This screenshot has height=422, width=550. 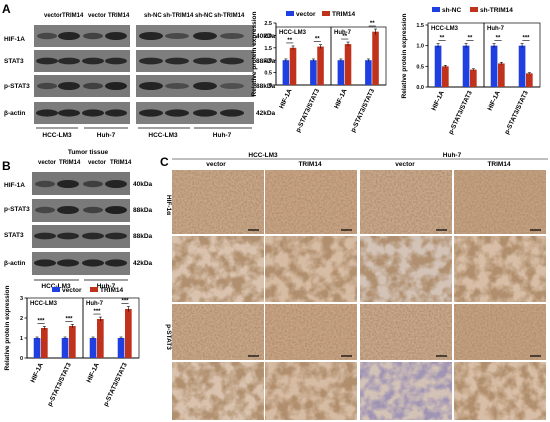 I want to click on blot-b-header: Tumor tissue, so click(x=88, y=152).